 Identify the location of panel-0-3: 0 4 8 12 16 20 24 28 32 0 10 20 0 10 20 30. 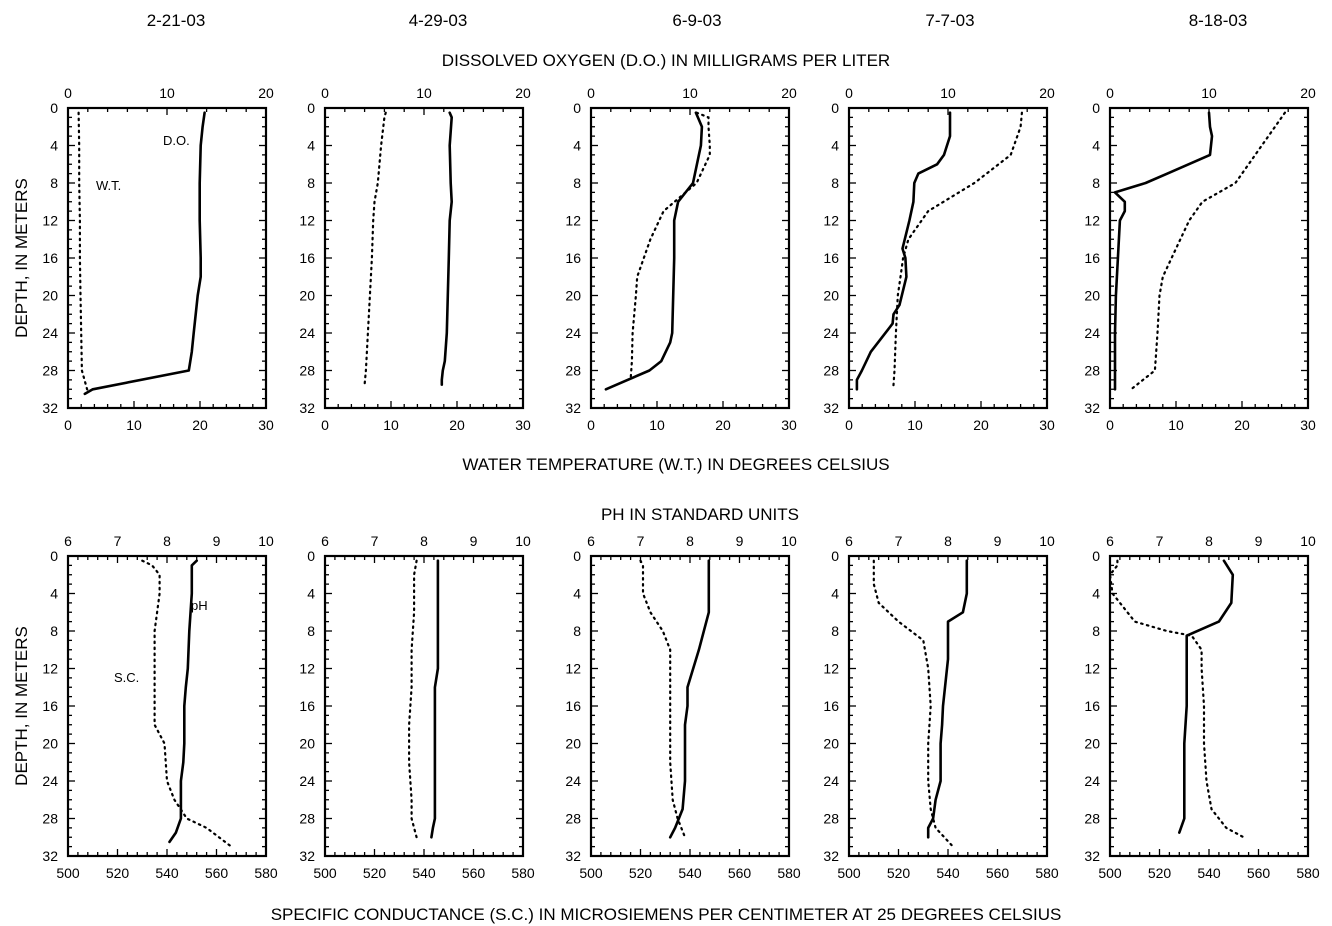
(939, 259).